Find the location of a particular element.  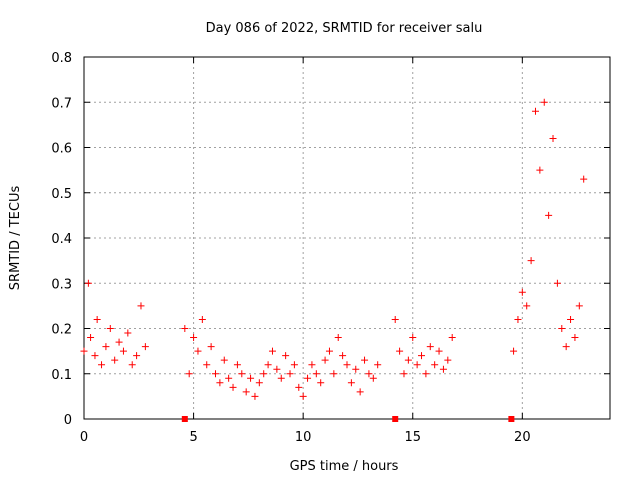

y-tick-label: 0.2 is located at coordinates (61, 330).